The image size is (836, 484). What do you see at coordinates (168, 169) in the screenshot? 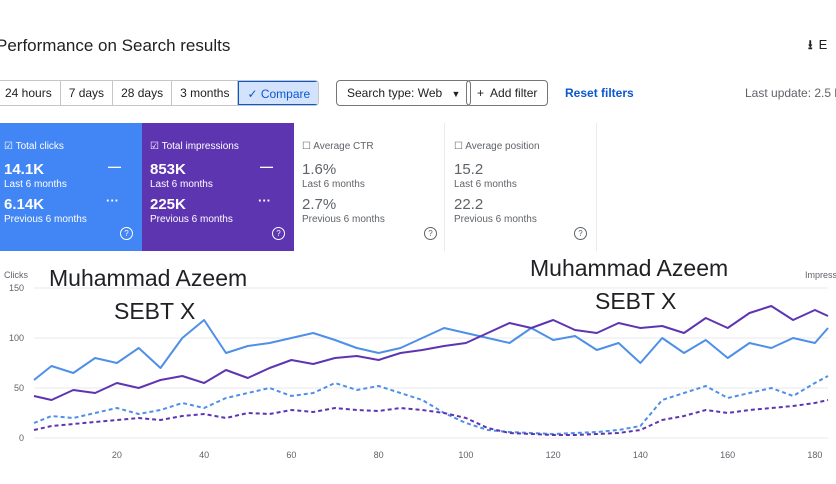
I see `metric-value: 853K` at bounding box center [168, 169].